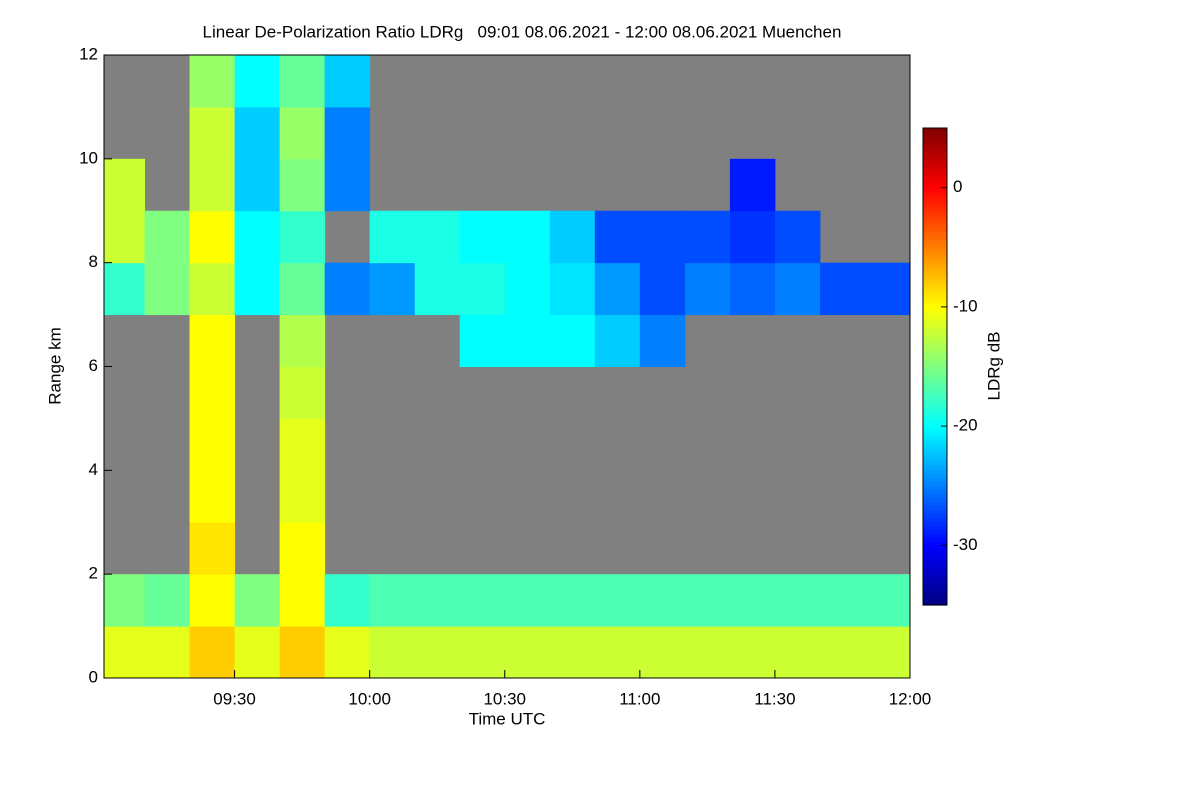 The width and height of the screenshot is (1200, 800). I want to click on colorbar-tick-label: -30, so click(965, 544).